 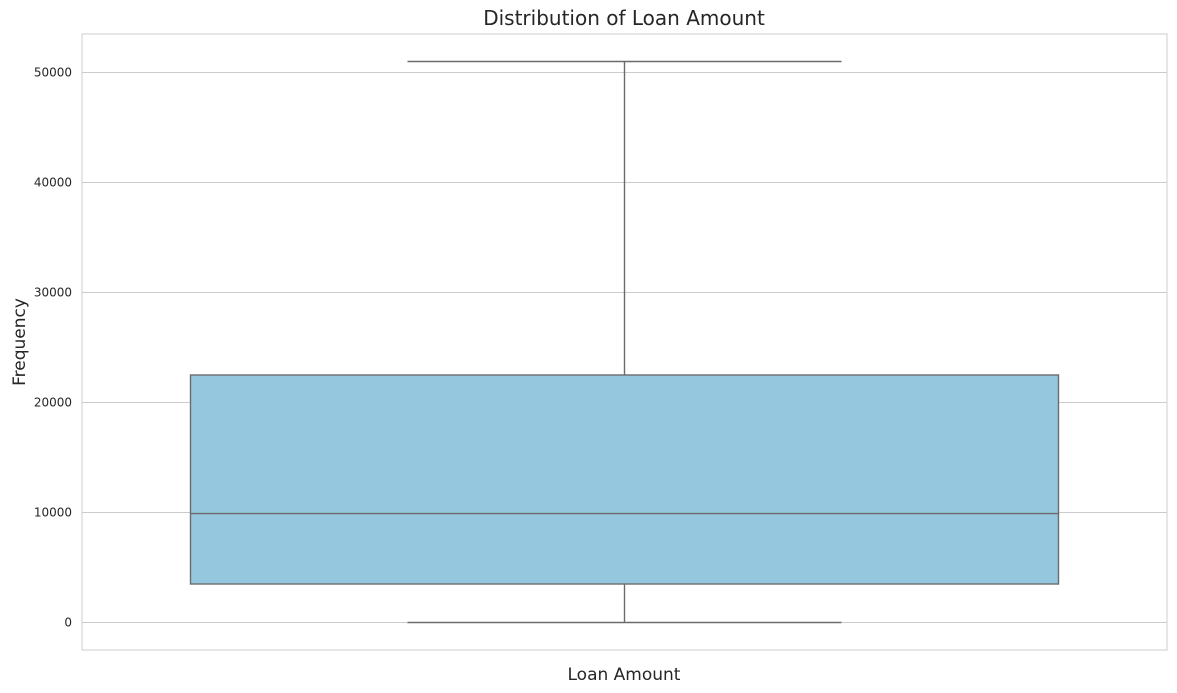 What do you see at coordinates (20, 342) in the screenshot?
I see `y-axis-label: Frequency` at bounding box center [20, 342].